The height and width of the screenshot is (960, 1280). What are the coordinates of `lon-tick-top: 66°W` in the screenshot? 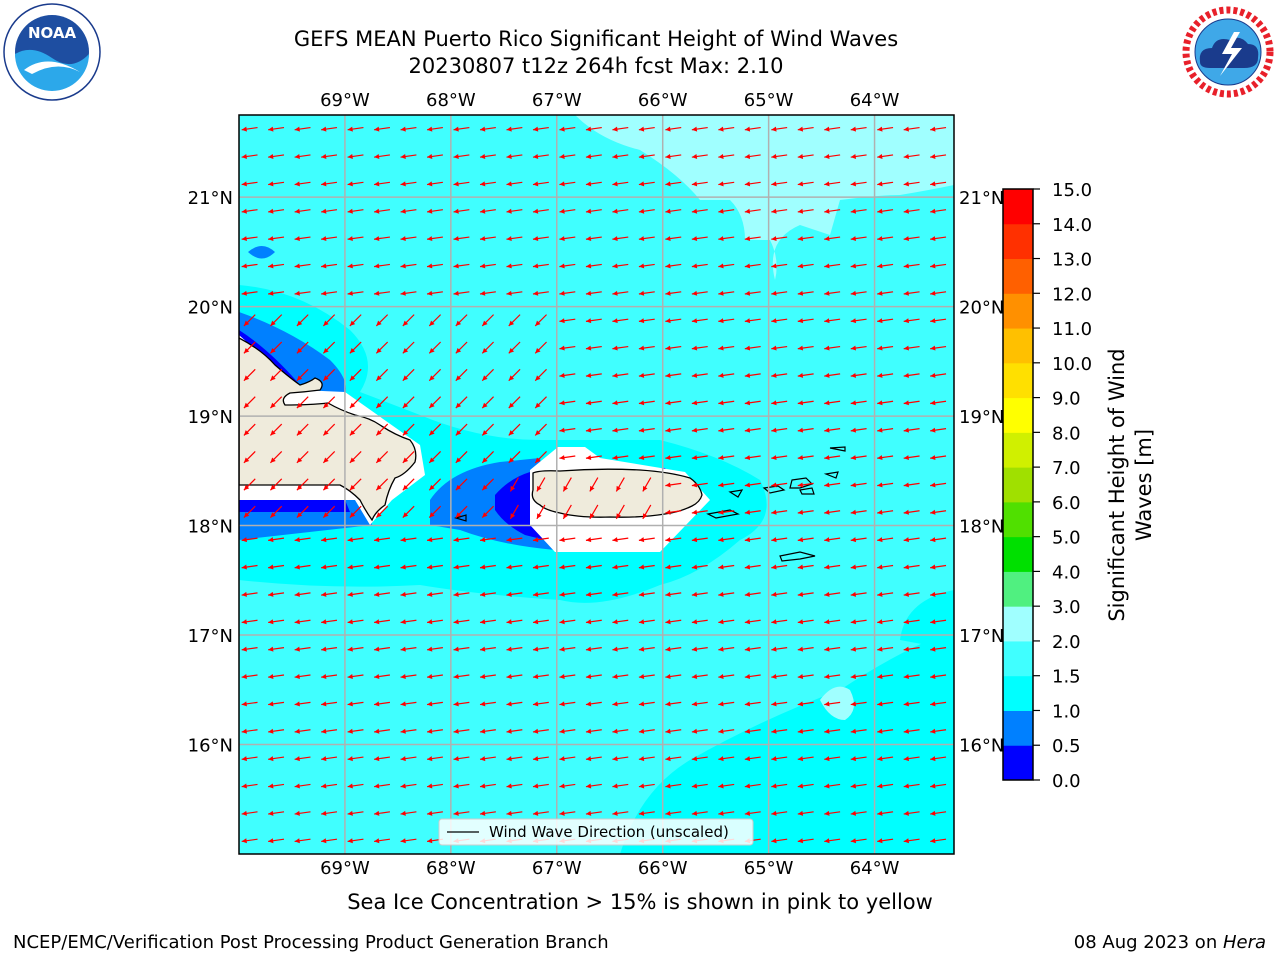 It's located at (663, 100).